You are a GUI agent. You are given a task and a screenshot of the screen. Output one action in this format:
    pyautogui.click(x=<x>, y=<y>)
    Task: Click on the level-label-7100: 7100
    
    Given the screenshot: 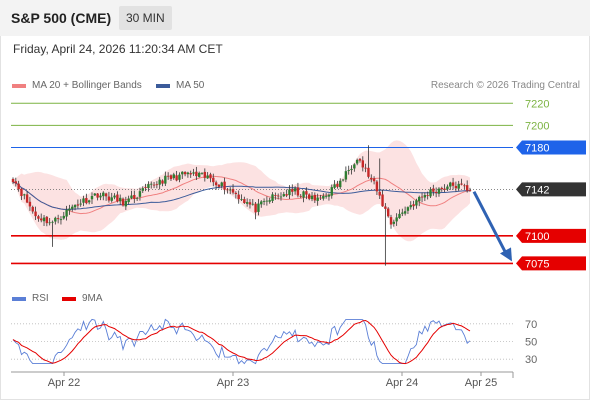 What is the action you would take?
    pyautogui.click(x=537, y=237)
    